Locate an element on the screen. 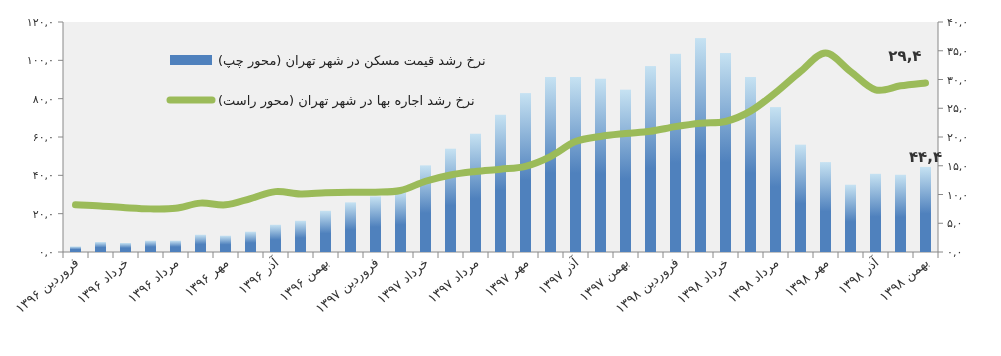 The image size is (1001, 356). y2-tick-label: ۴۰,۰ is located at coordinates (958, 22).